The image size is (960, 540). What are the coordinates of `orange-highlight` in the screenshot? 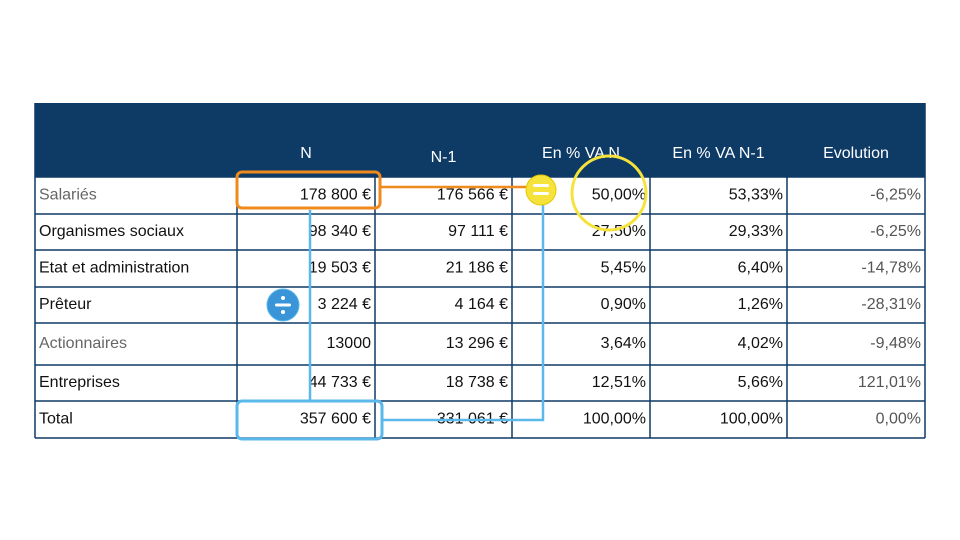 It's located at (308, 190).